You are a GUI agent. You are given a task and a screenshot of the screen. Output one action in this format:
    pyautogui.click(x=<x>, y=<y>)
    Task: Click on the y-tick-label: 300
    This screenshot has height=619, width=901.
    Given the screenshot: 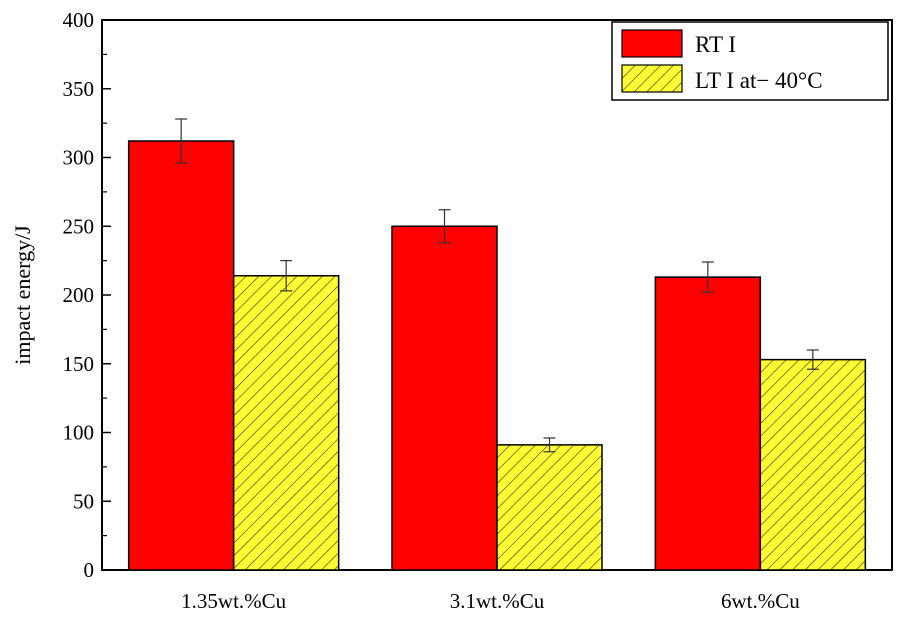 What is the action you would take?
    pyautogui.click(x=79, y=158)
    